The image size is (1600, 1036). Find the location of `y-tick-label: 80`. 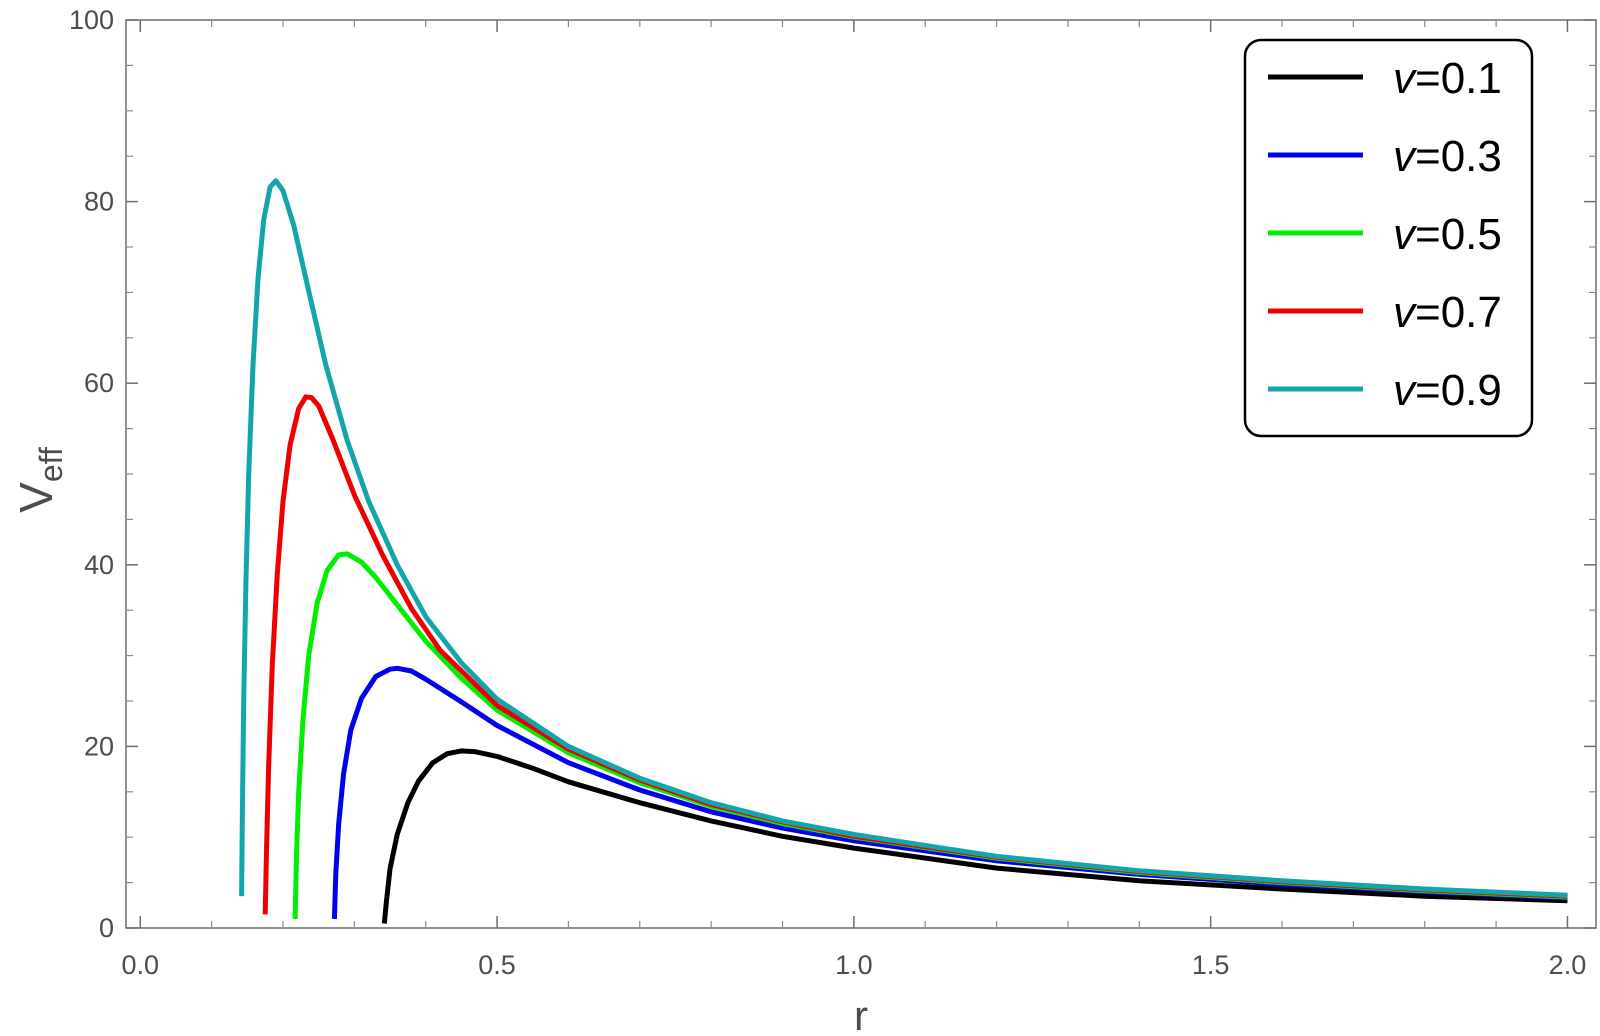

y-tick-label: 80 is located at coordinates (99, 202).